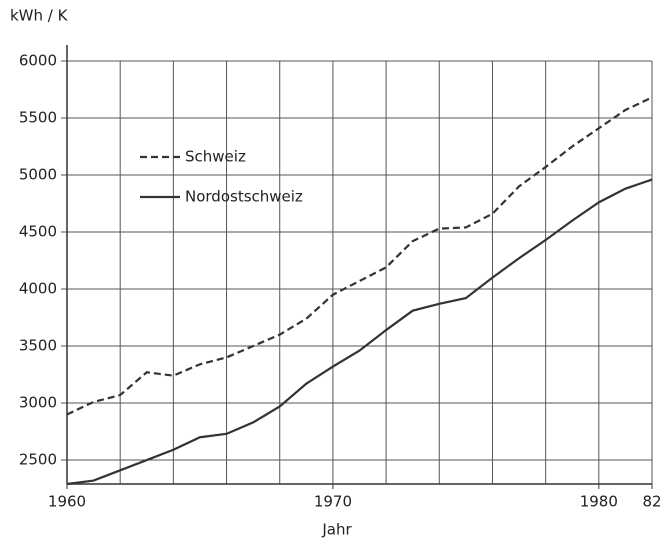  I want to click on x-tick-label: 82, so click(651, 502).